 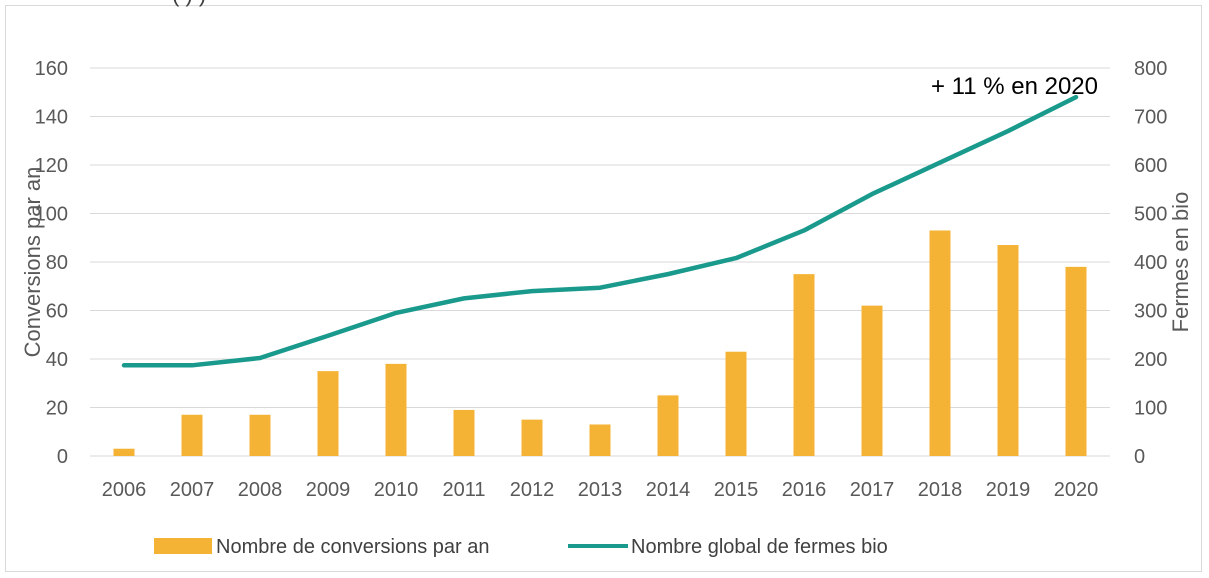 I want to click on bar-2012, so click(x=532, y=437).